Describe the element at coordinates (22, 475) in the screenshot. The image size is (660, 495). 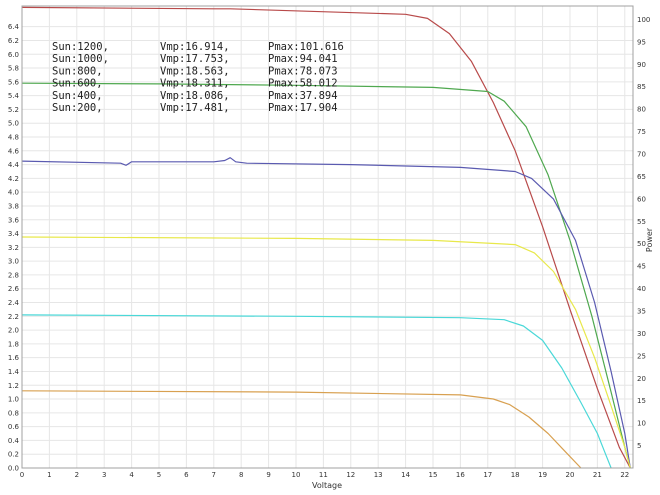
I see `x-tick-label: 0` at that location.